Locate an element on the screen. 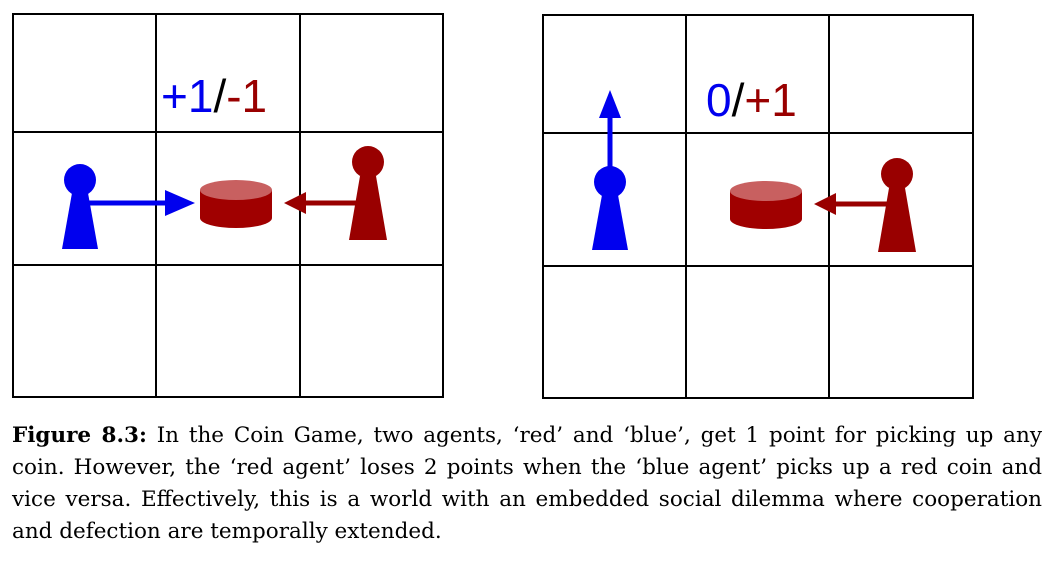  right-coin is located at coordinates (766, 205).